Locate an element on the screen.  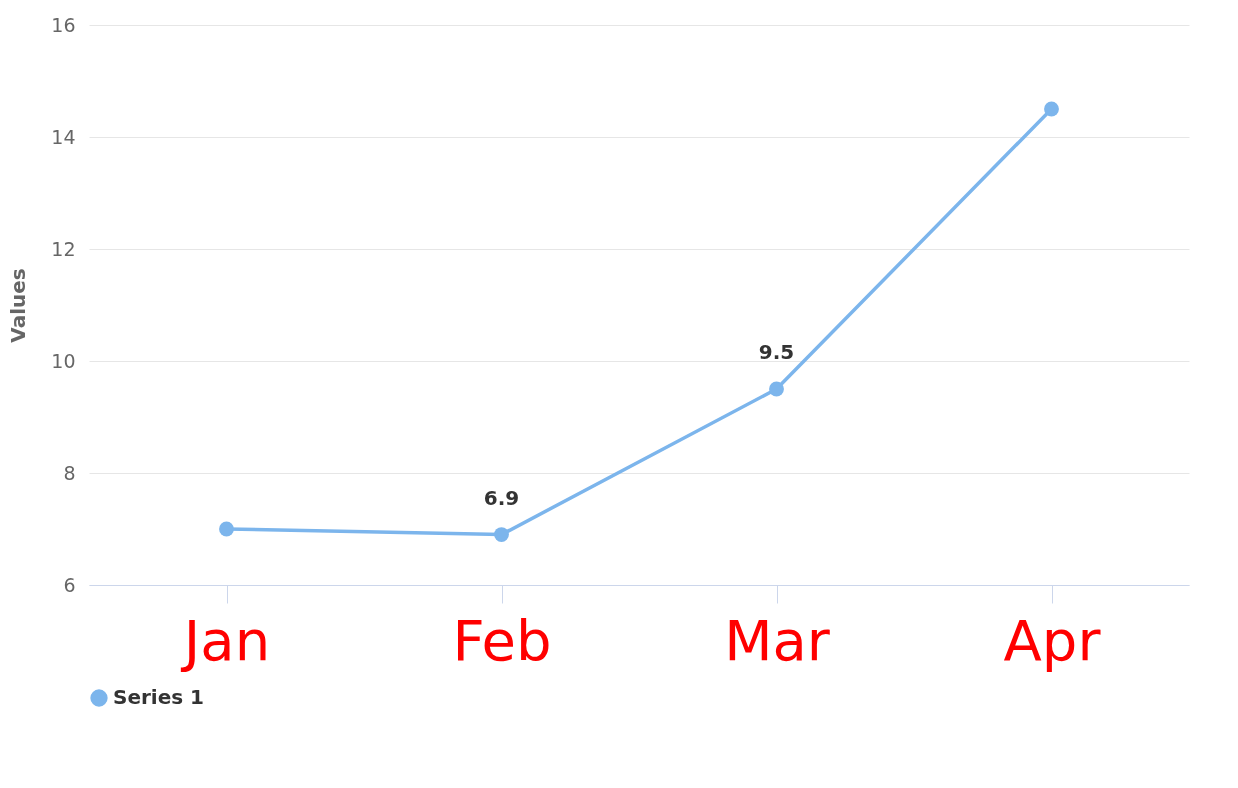
y-axis-title: Values is located at coordinates (18, 305).